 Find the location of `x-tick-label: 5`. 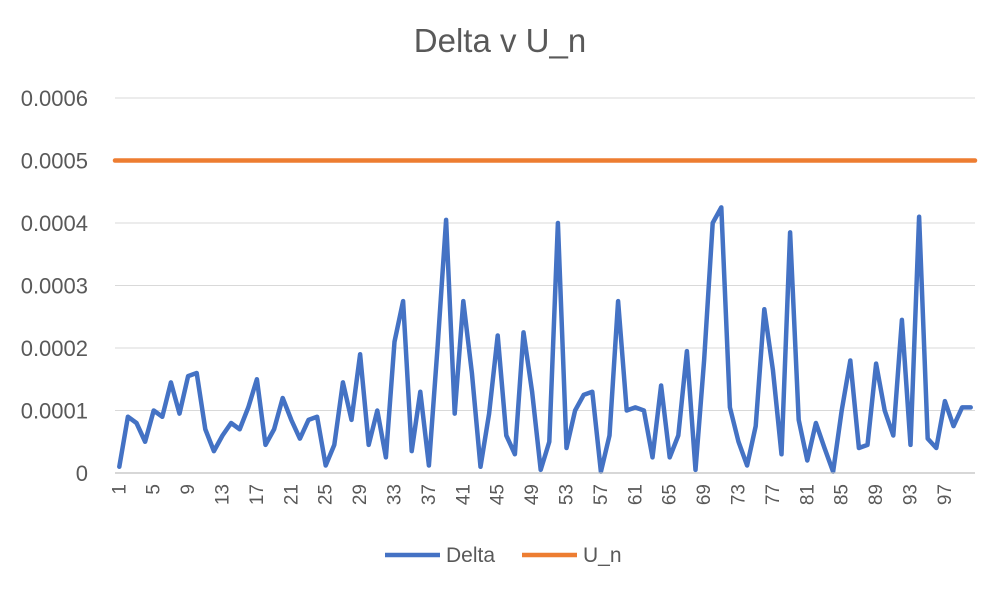

x-tick-label: 5 is located at coordinates (154, 489).